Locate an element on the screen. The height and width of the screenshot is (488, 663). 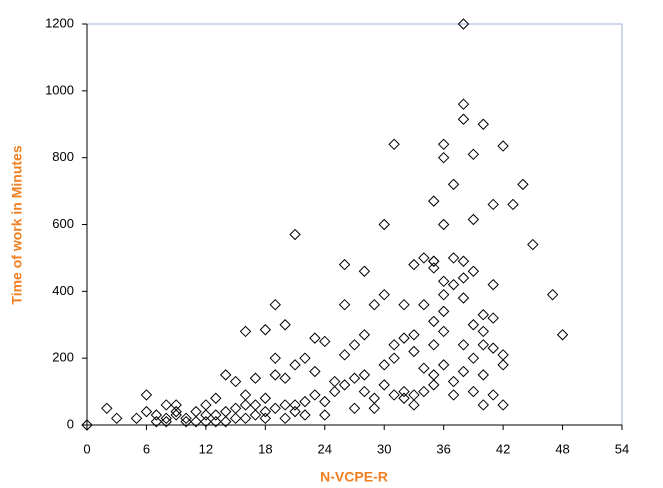
x-axis-title: N-VCPE-R is located at coordinates (354, 477).